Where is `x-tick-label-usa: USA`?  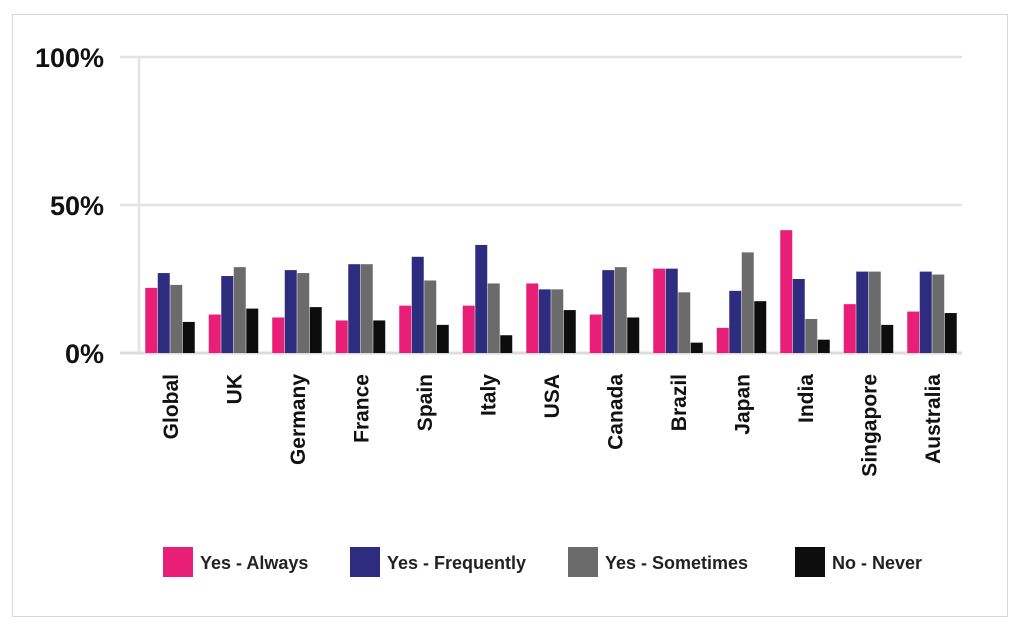
x-tick-label-usa: USA is located at coordinates (552, 396).